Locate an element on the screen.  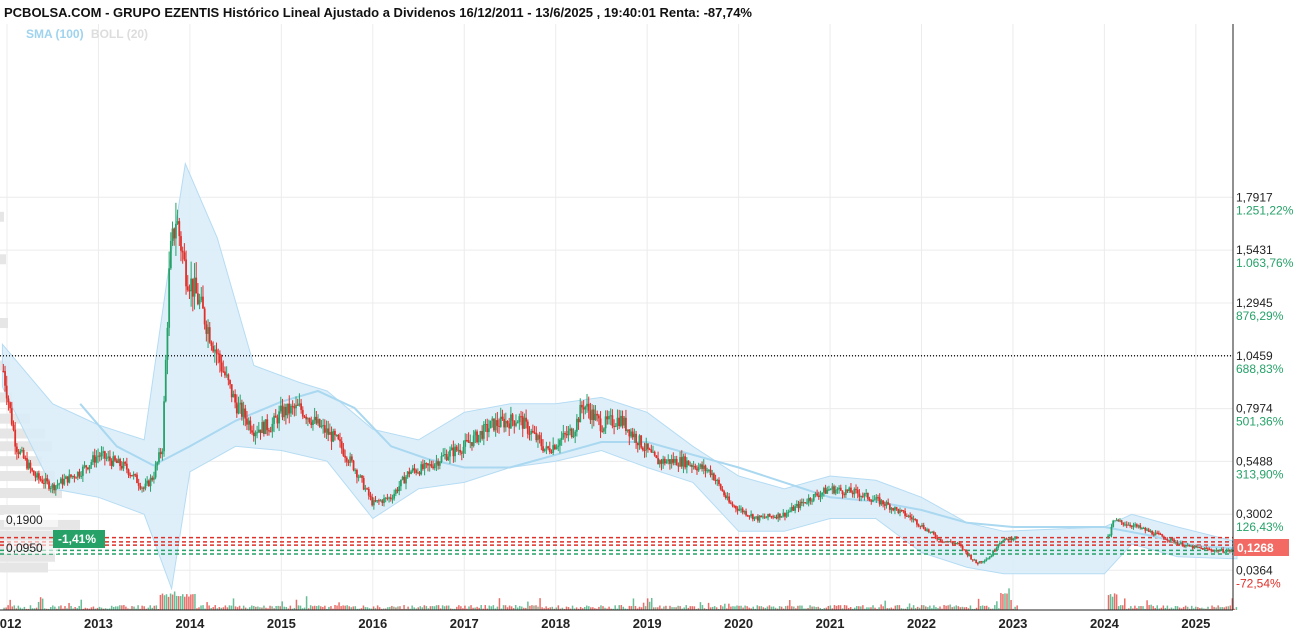
year-tick-label: 2024 is located at coordinates (1105, 623).